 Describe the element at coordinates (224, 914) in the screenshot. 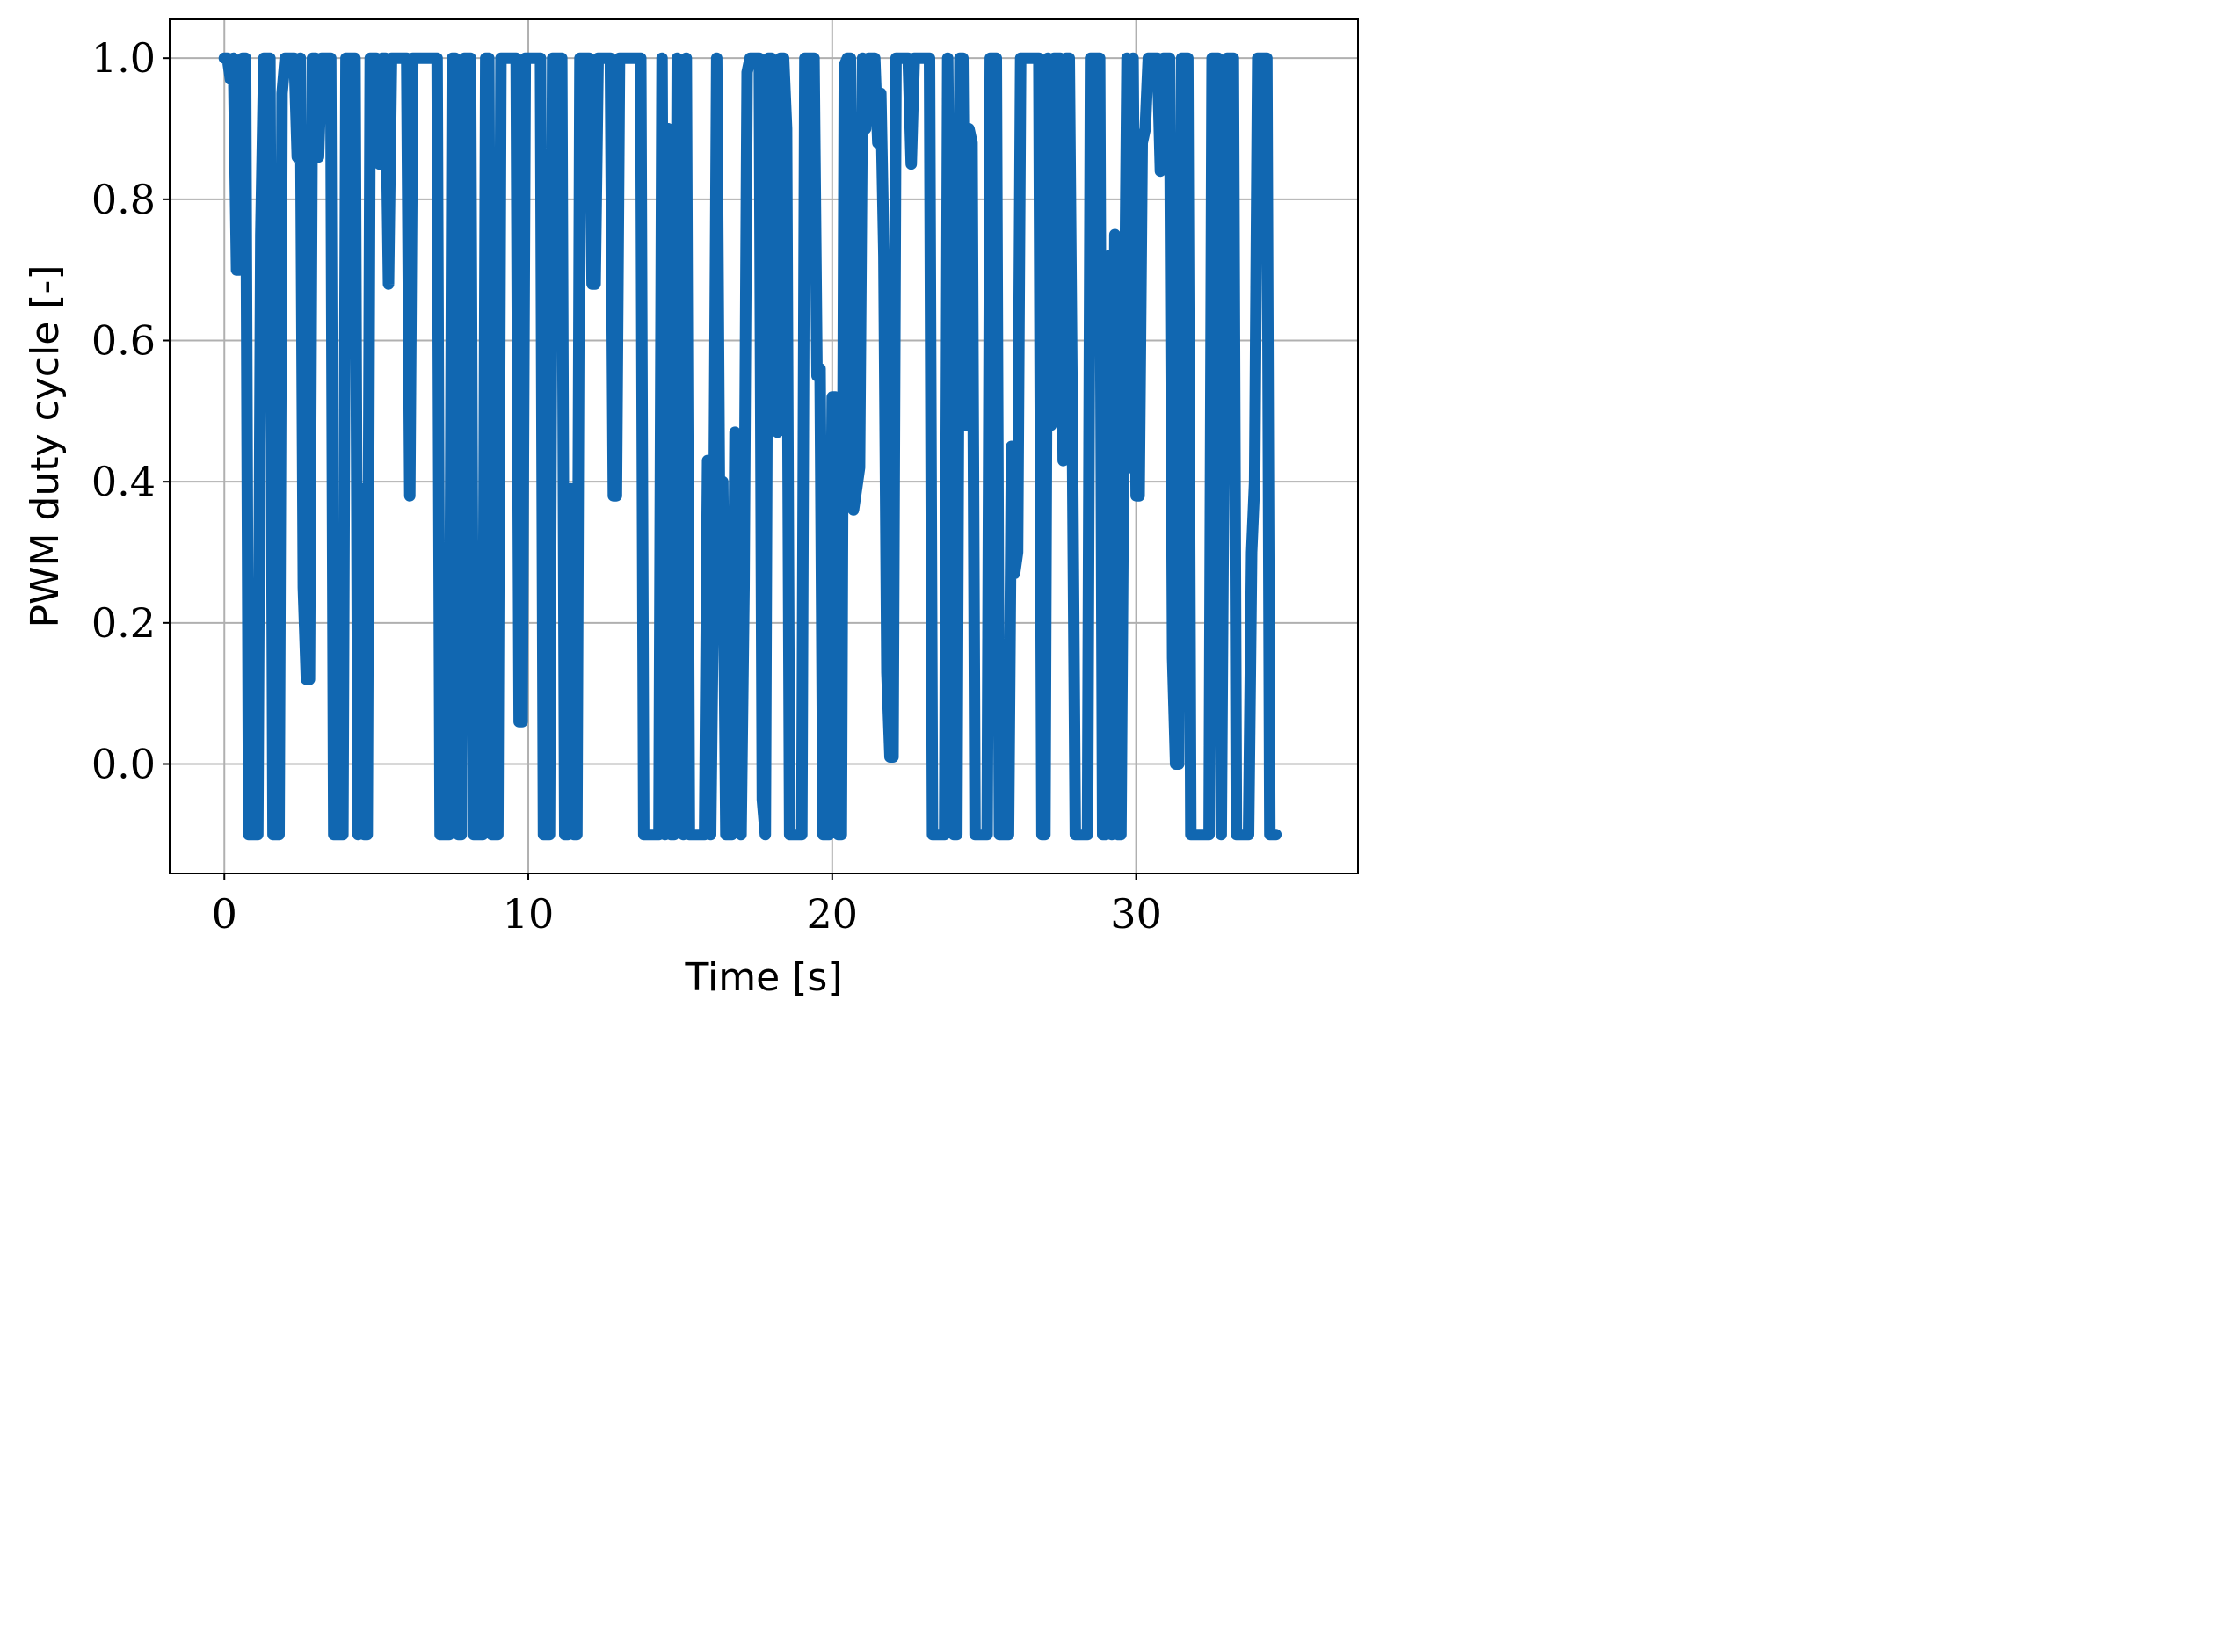

I see `x-tick-label: 0` at that location.